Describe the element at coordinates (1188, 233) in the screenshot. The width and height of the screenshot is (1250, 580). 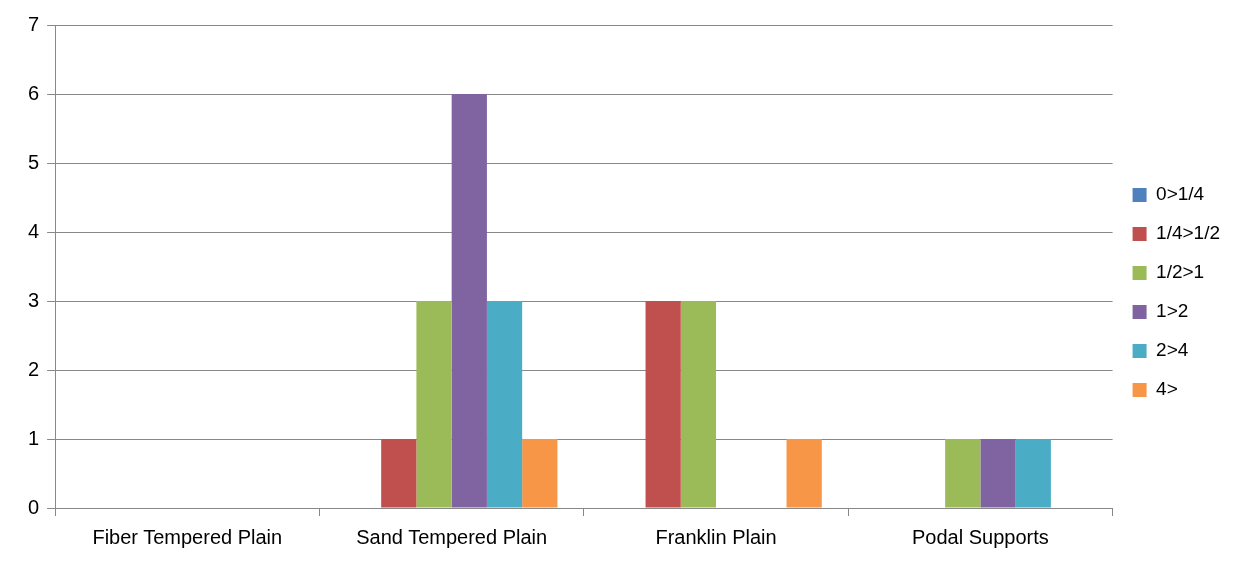
I see `legend-label: 1/4>1/2` at that location.